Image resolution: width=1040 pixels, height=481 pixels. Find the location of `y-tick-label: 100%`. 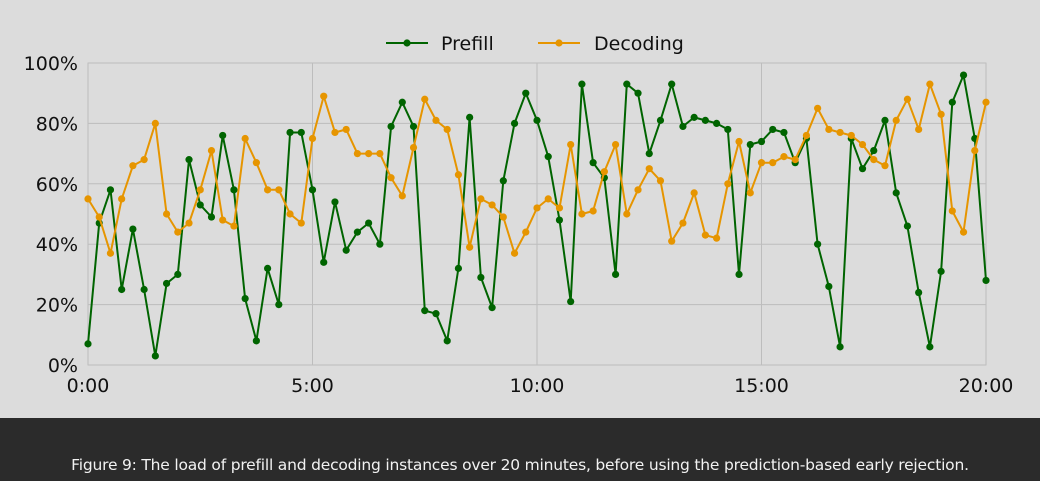

y-tick-label: 100% is located at coordinates (51, 64).